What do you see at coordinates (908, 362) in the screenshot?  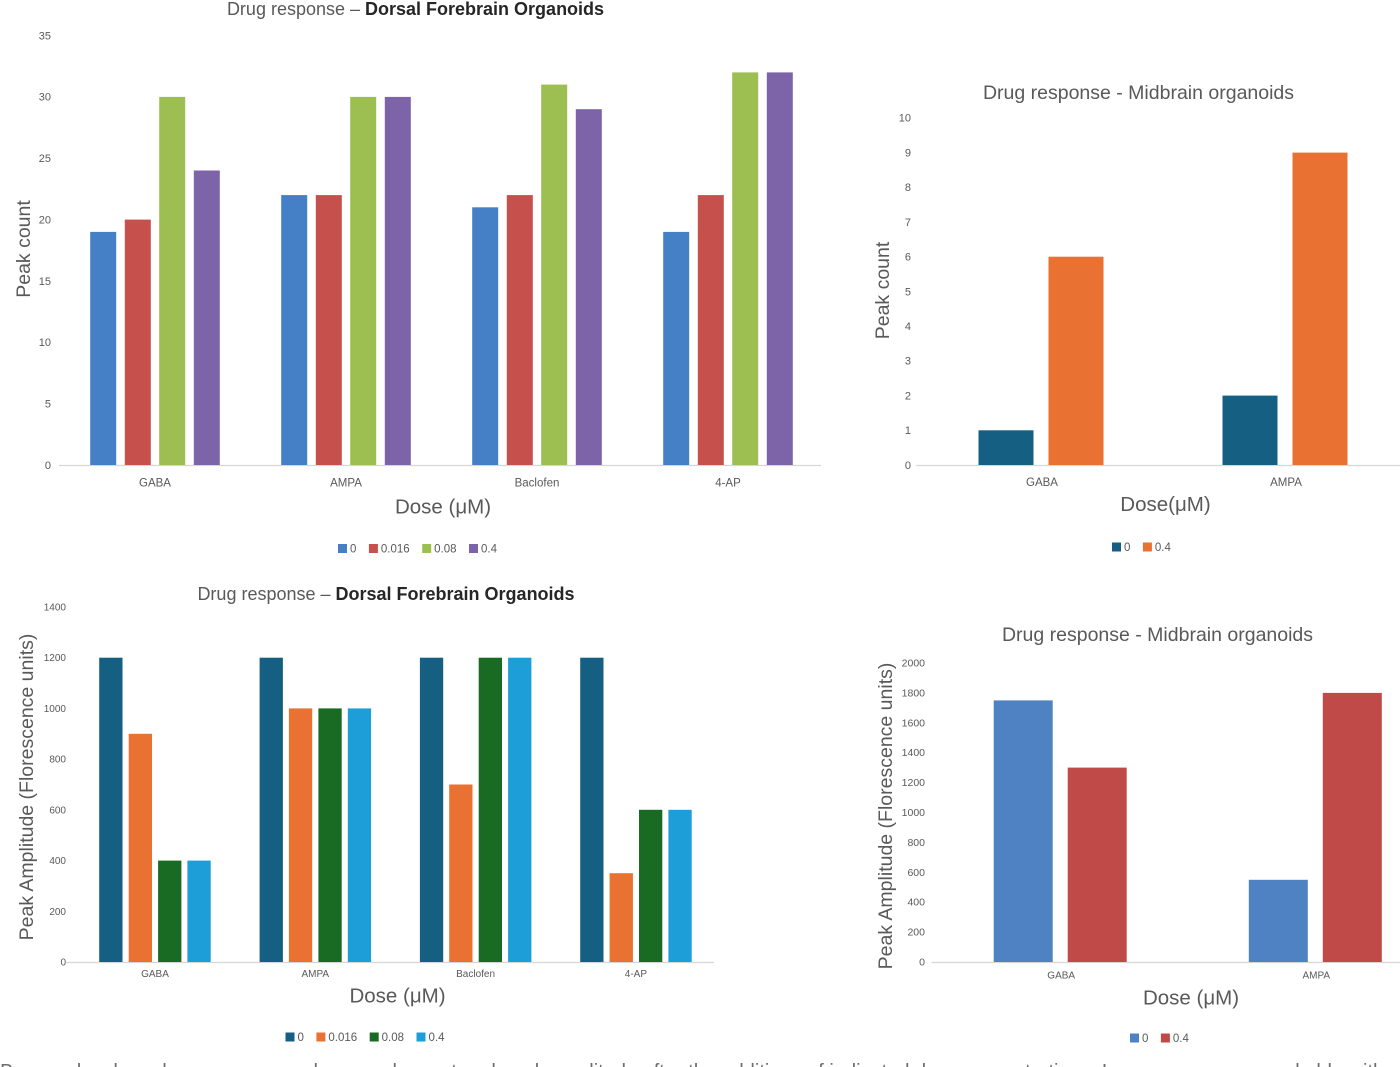 I see `svg-text: 3` at bounding box center [908, 362].